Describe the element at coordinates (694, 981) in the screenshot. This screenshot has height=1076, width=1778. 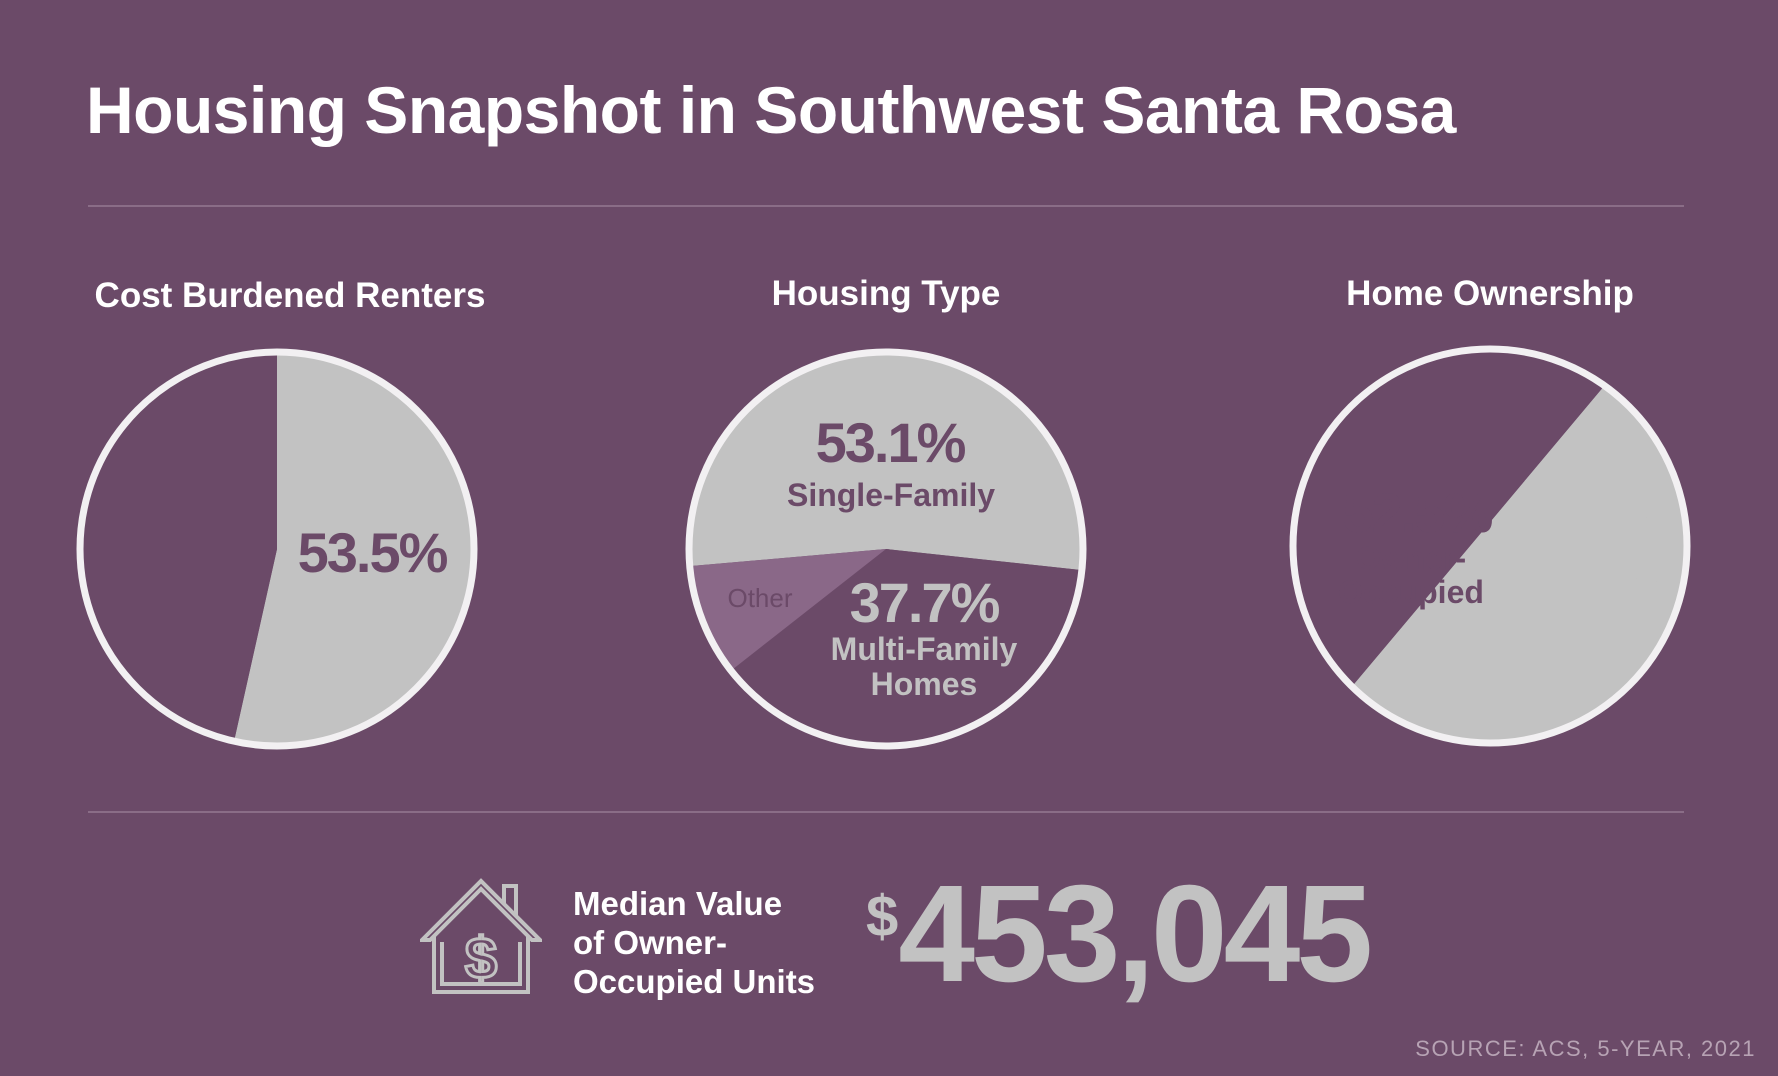
I see `median-label-line-3: Occupied Units` at that location.